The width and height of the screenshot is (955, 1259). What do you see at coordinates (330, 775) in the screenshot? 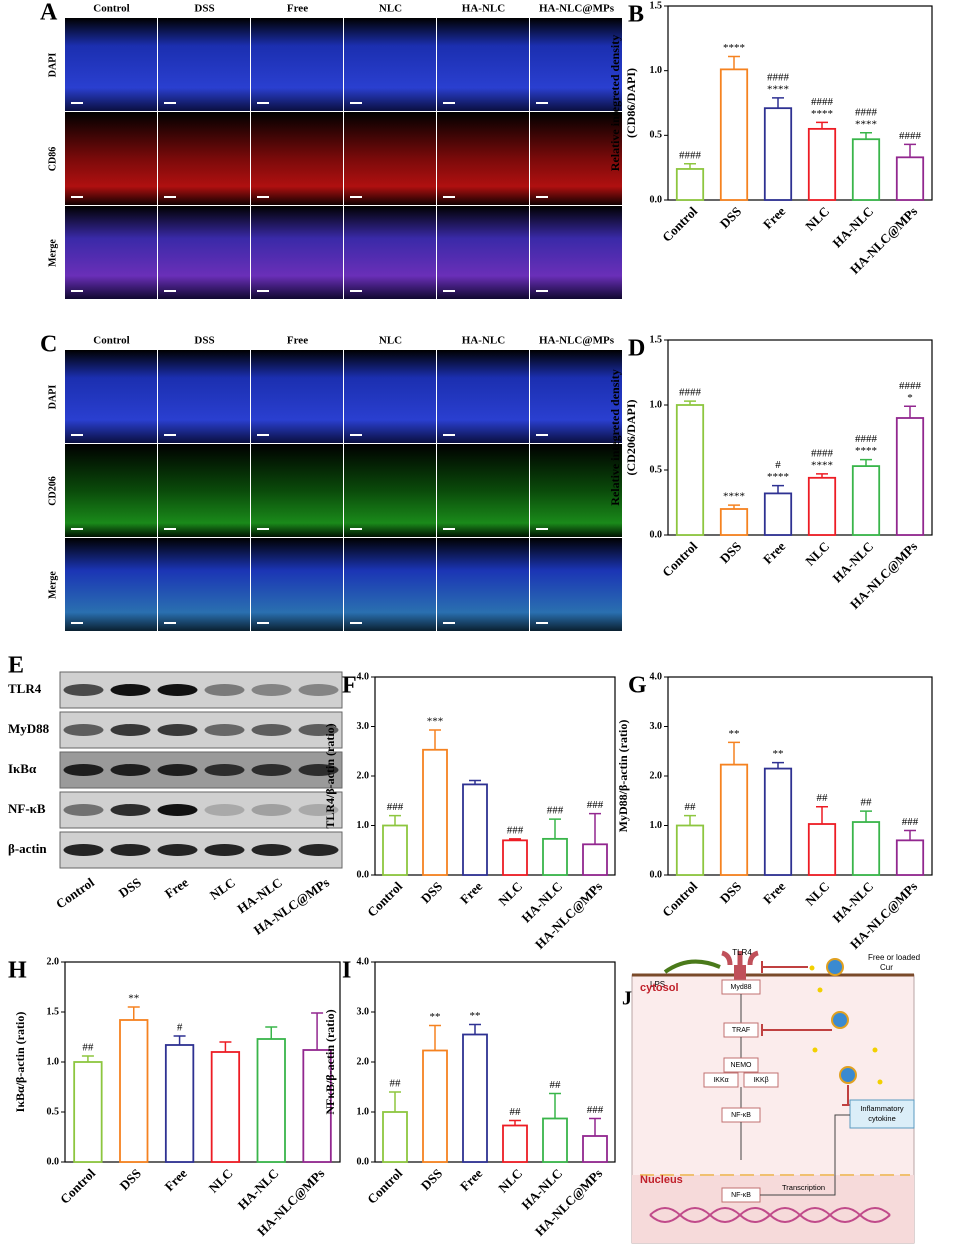
I see `y-axis-title: TLR4/β-actin (ratio)` at bounding box center [330, 775].